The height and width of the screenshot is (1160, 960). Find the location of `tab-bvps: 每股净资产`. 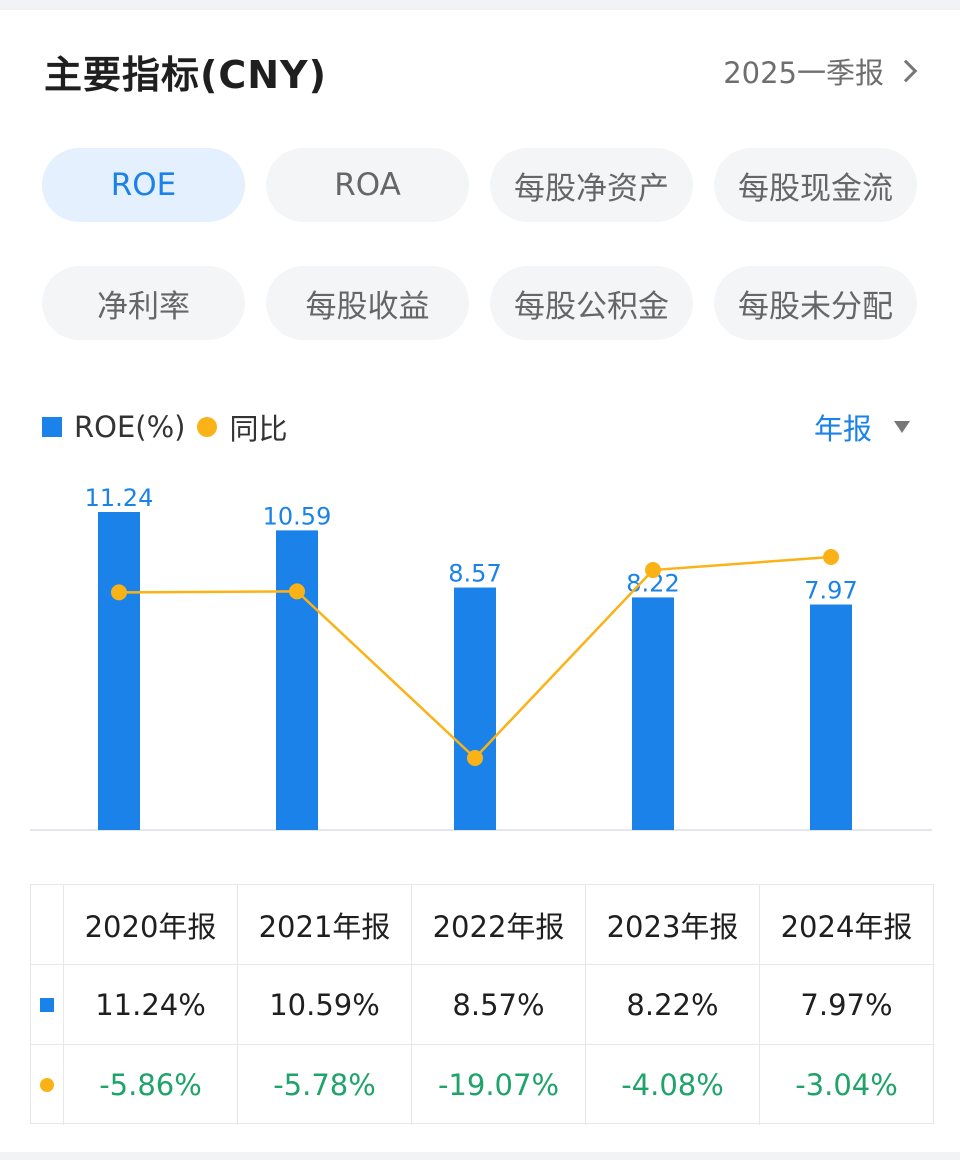

tab-bvps: 每股净资产 is located at coordinates (591, 185).